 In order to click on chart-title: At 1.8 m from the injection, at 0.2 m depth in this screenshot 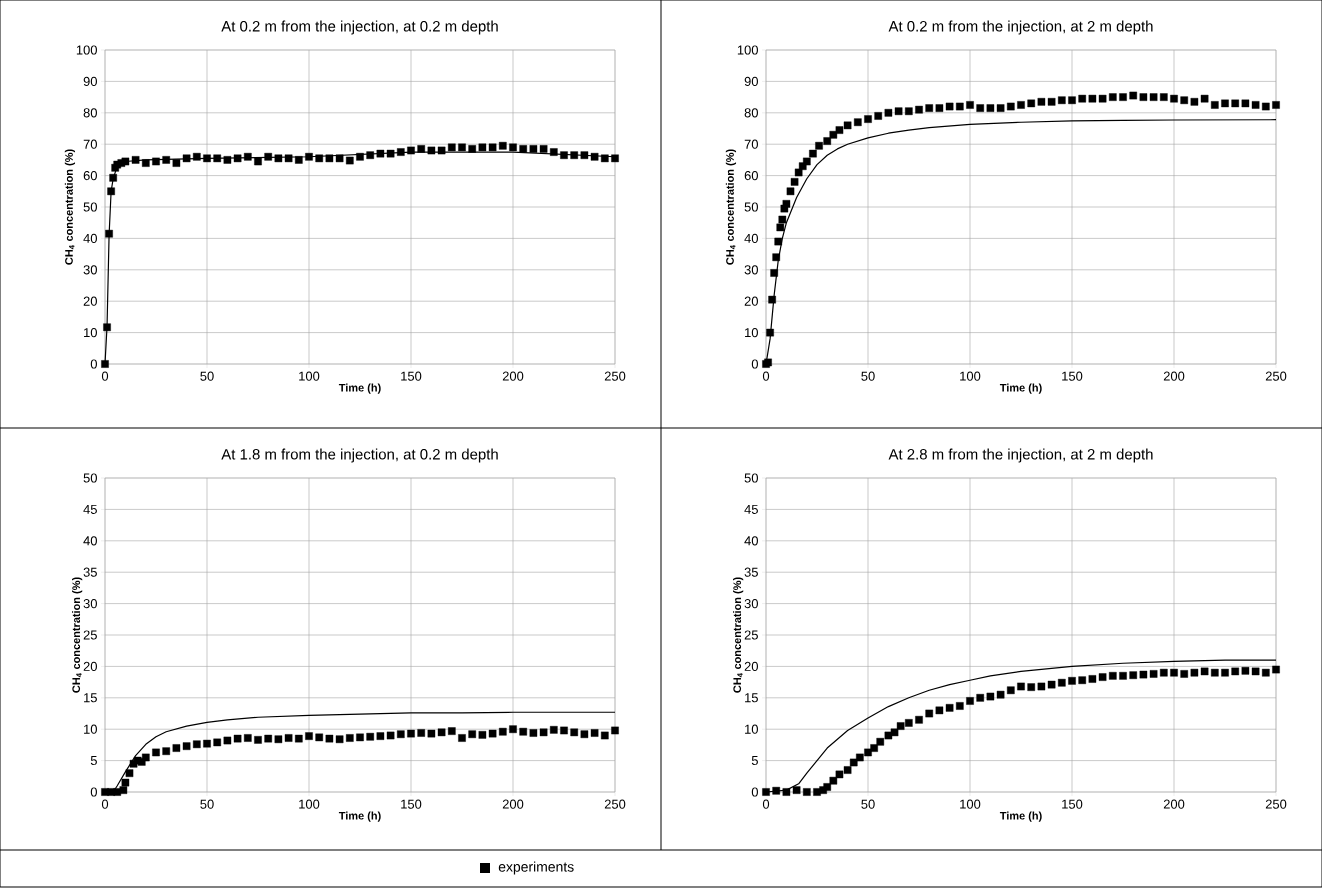, I will do `click(359, 455)`.